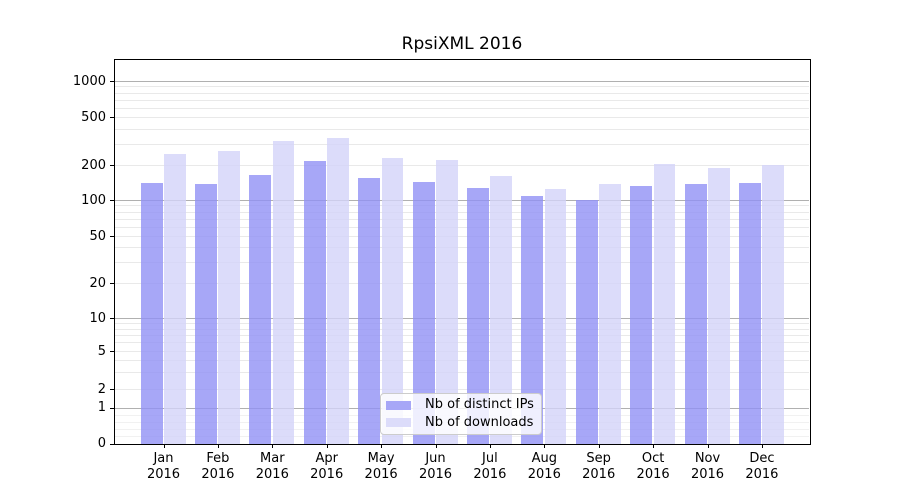 Image resolution: width=900 pixels, height=500 pixels. Describe the element at coordinates (653, 466) in the screenshot. I see `x-tick-label-oct: Oct 2016` at that location.